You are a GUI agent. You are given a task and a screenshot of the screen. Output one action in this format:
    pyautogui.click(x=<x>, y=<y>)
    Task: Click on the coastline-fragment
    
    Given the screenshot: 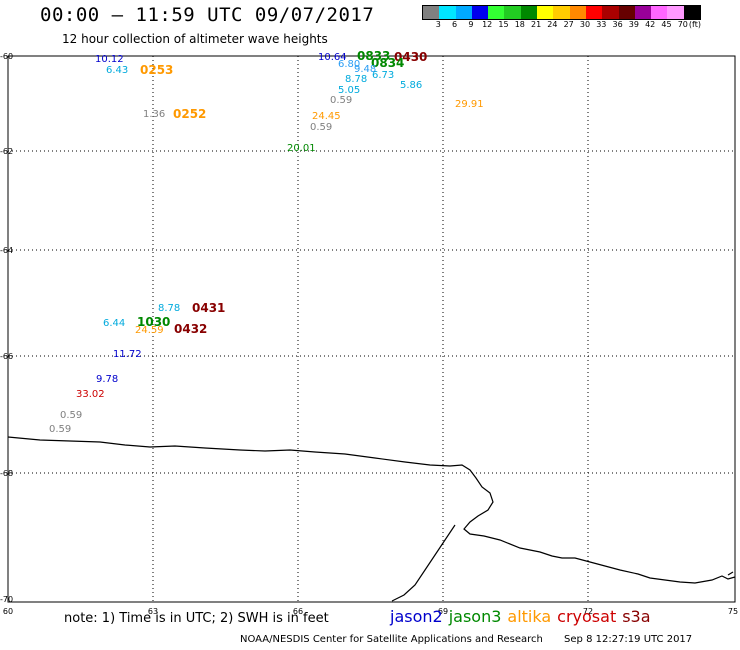 What is the action you would take?
    pyautogui.click(x=730, y=573)
    